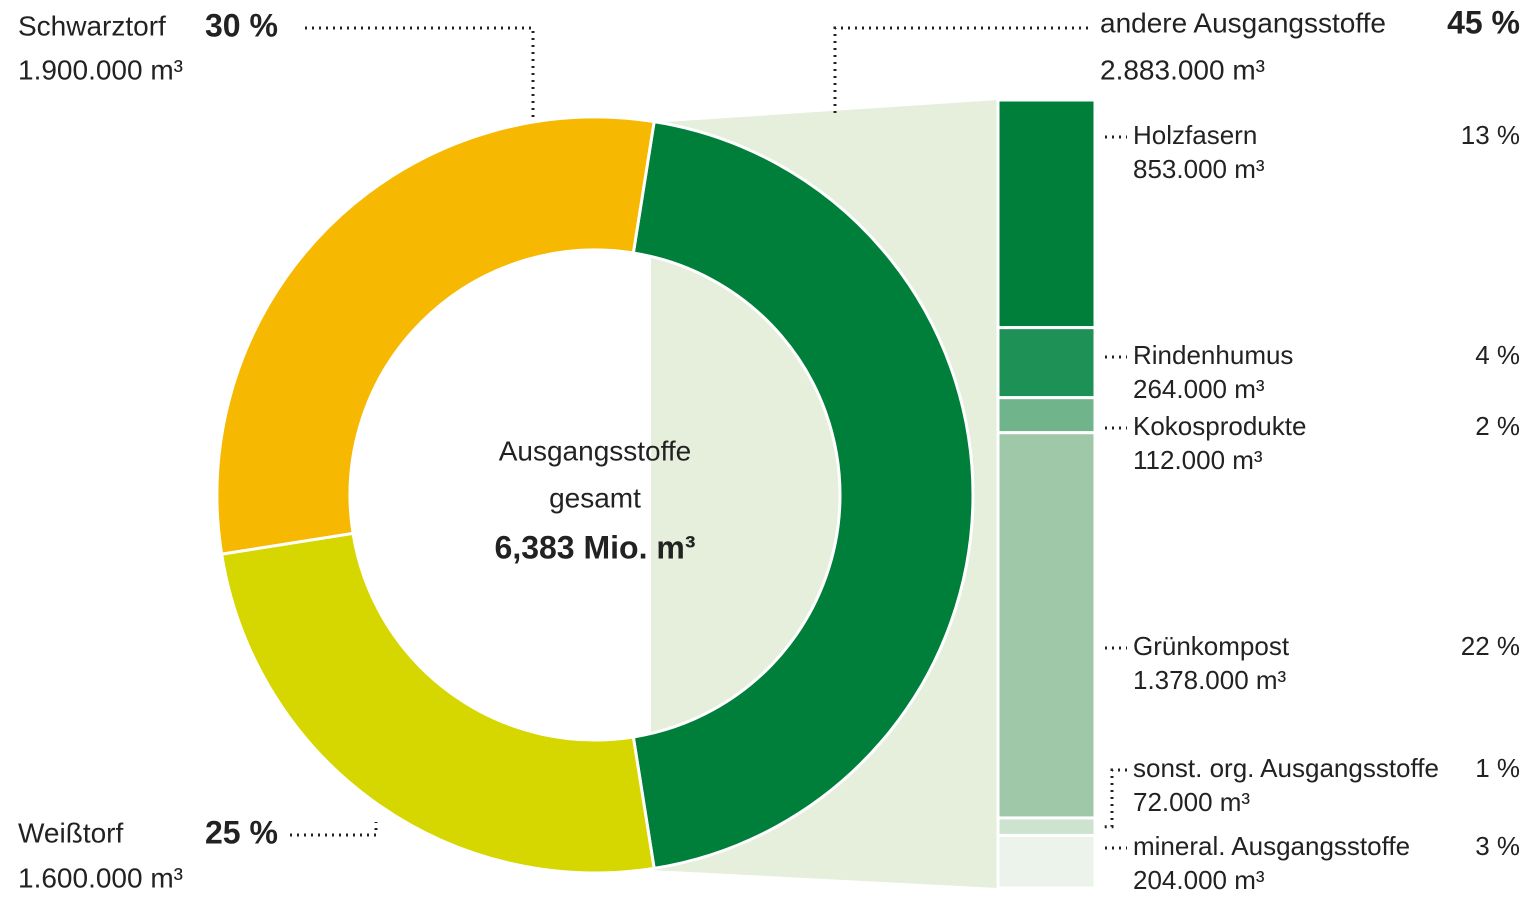  I want to click on category-label: andere Ausgangsstoffe, so click(1243, 22).